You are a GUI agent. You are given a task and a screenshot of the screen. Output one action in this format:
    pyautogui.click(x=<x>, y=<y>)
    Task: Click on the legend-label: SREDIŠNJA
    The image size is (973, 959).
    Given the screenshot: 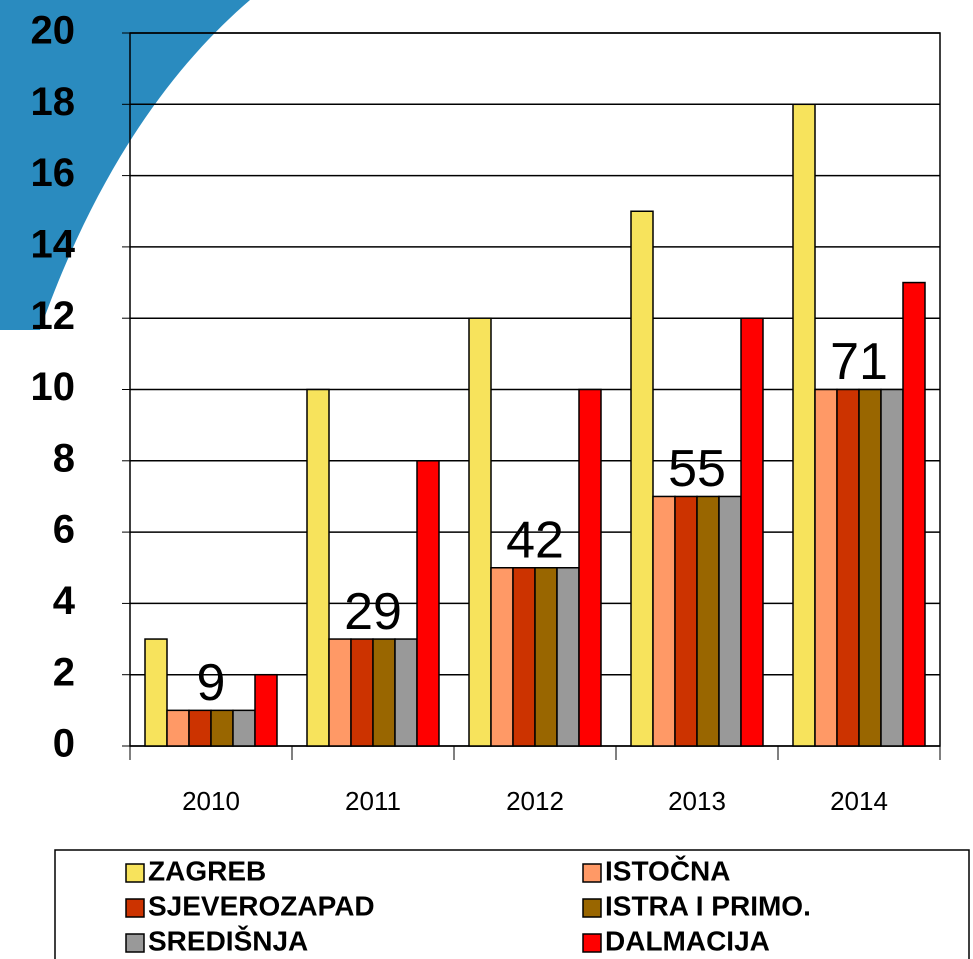 What is the action you would take?
    pyautogui.click(x=228, y=940)
    